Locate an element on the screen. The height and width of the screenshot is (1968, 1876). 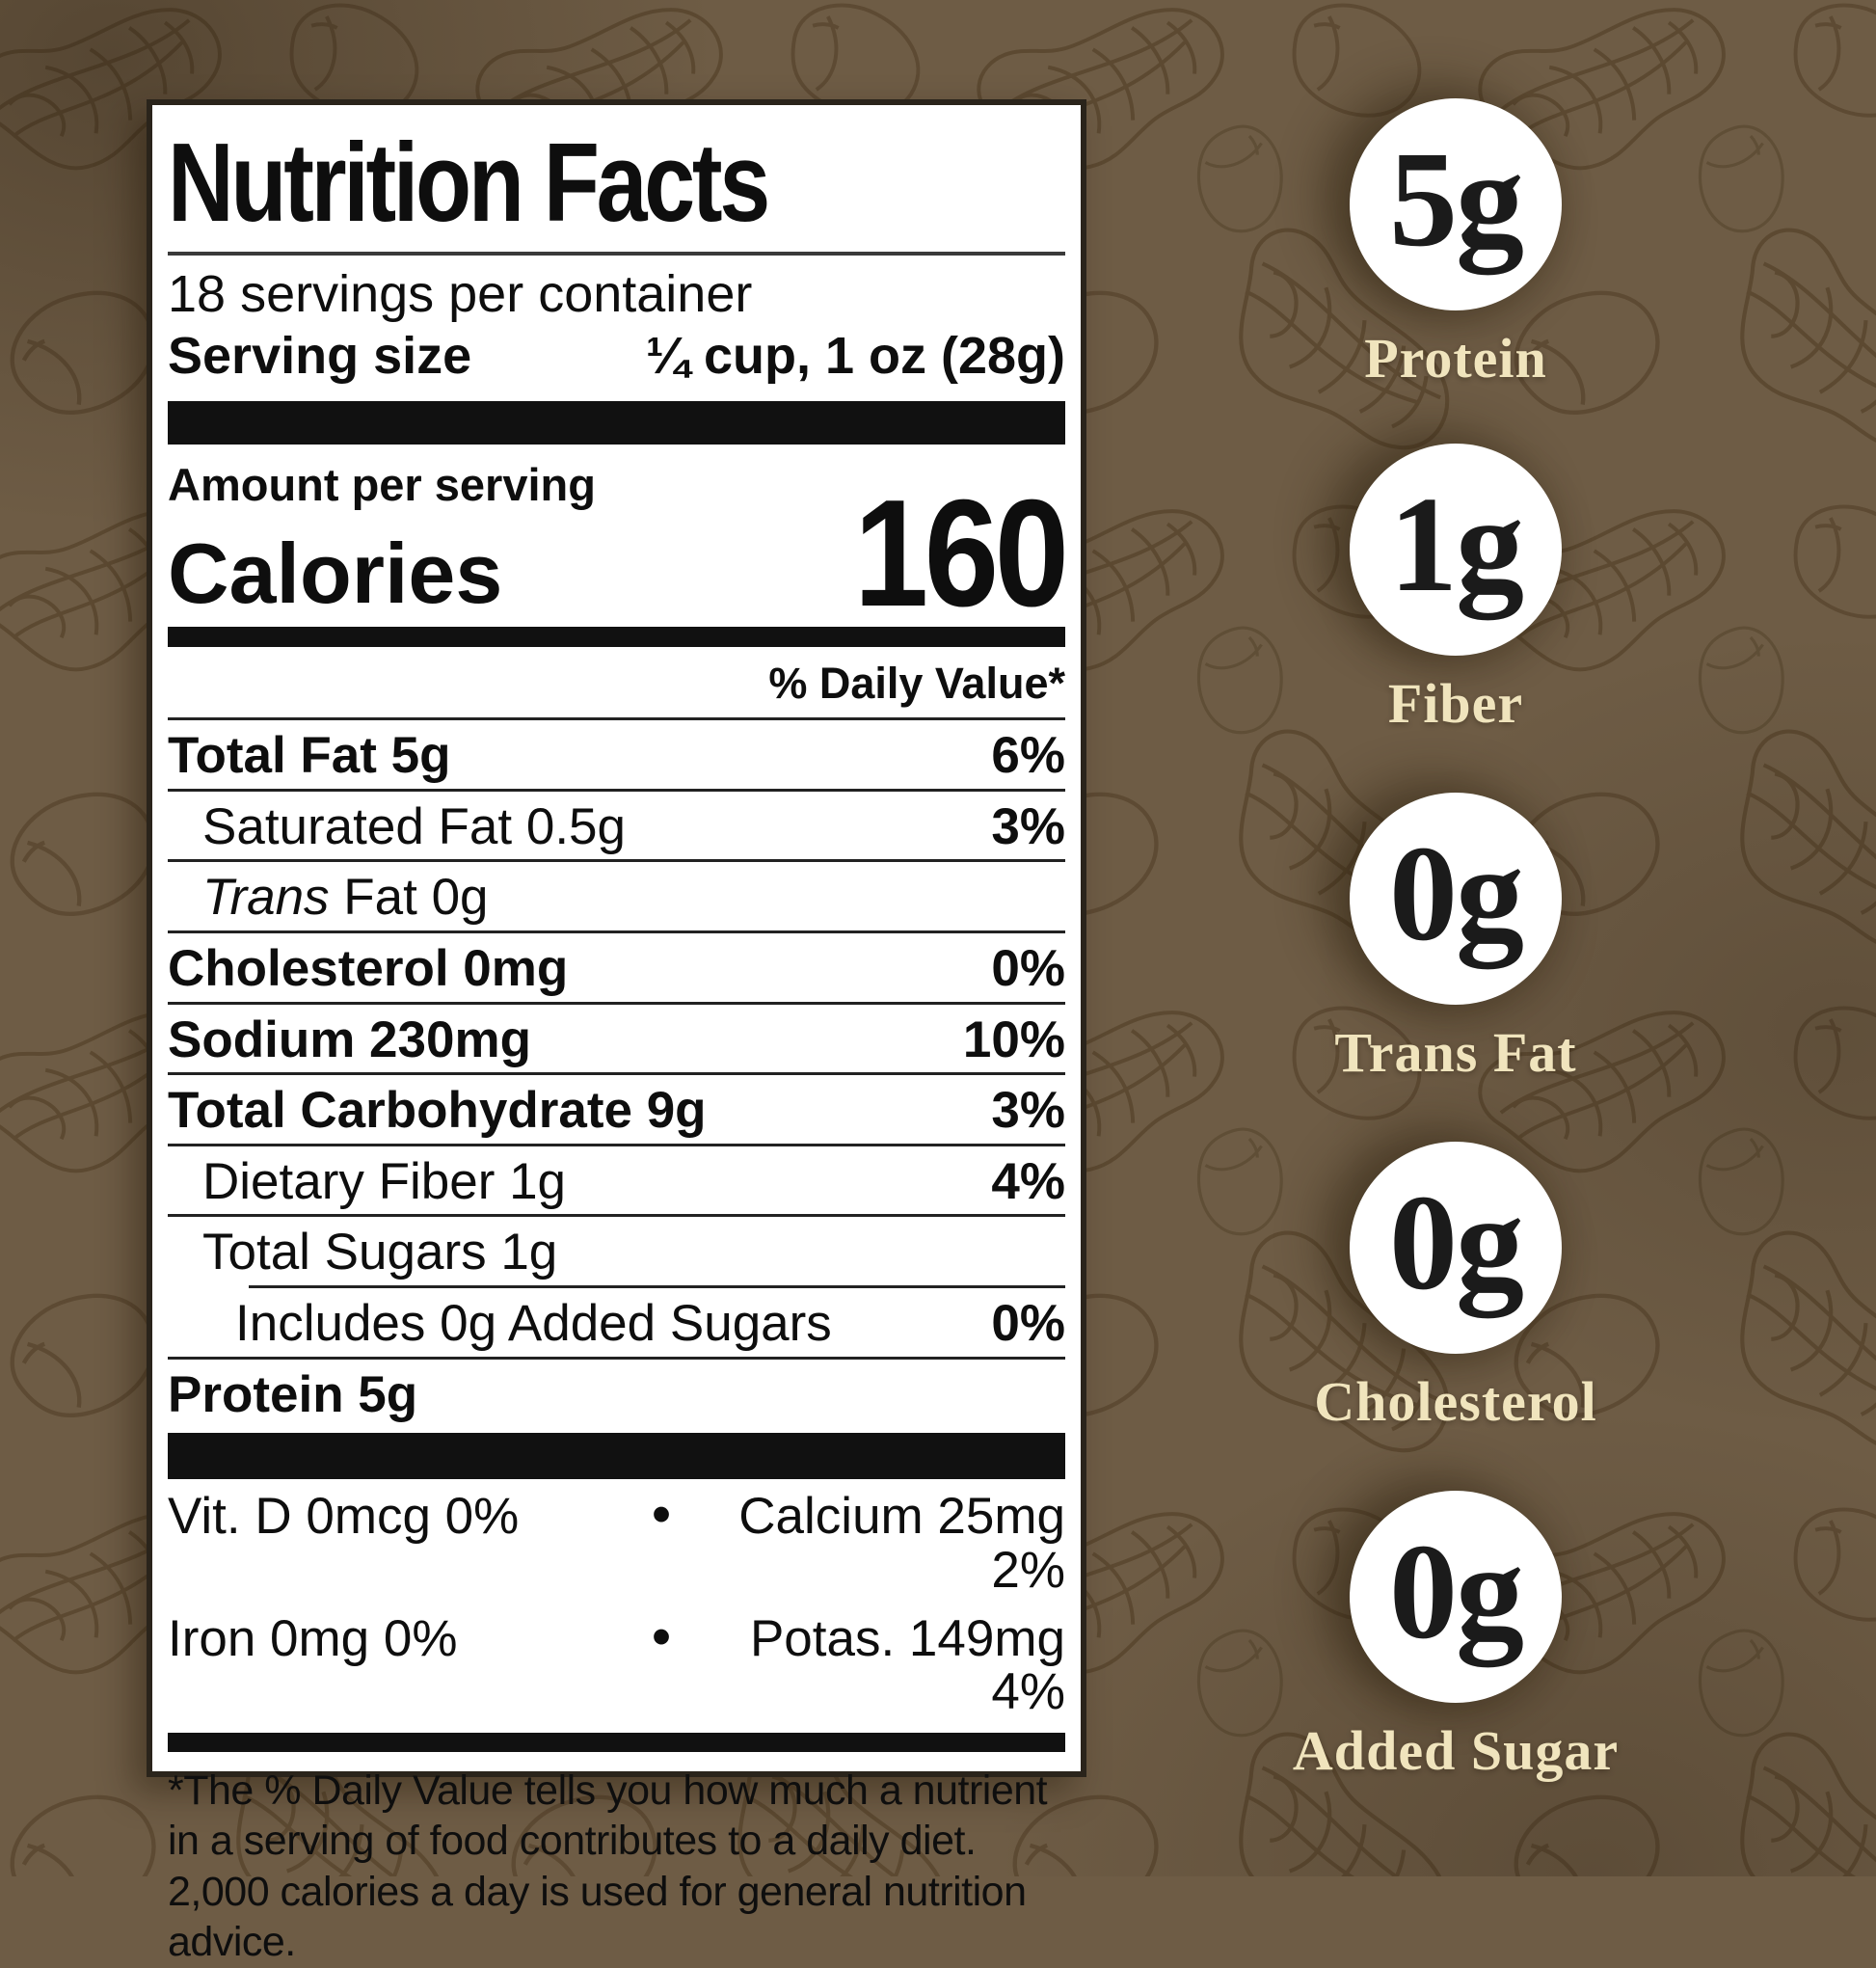
row-total-carbohydrate: Total Carbohydrate 9g 3% is located at coordinates (616, 1110).